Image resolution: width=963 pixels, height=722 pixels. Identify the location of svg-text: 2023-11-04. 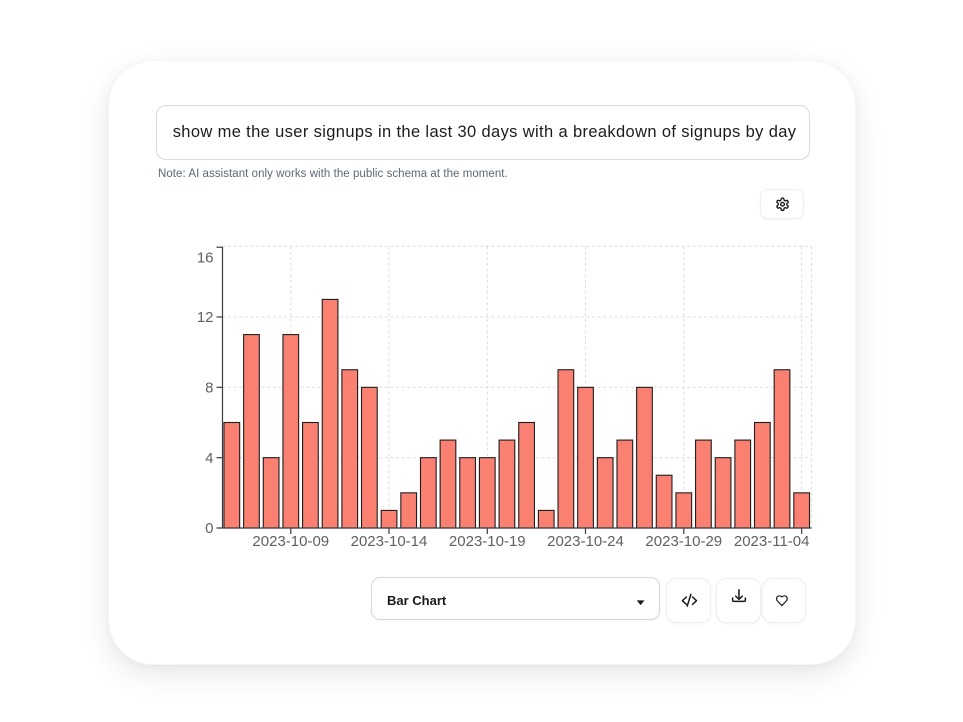
(772, 541).